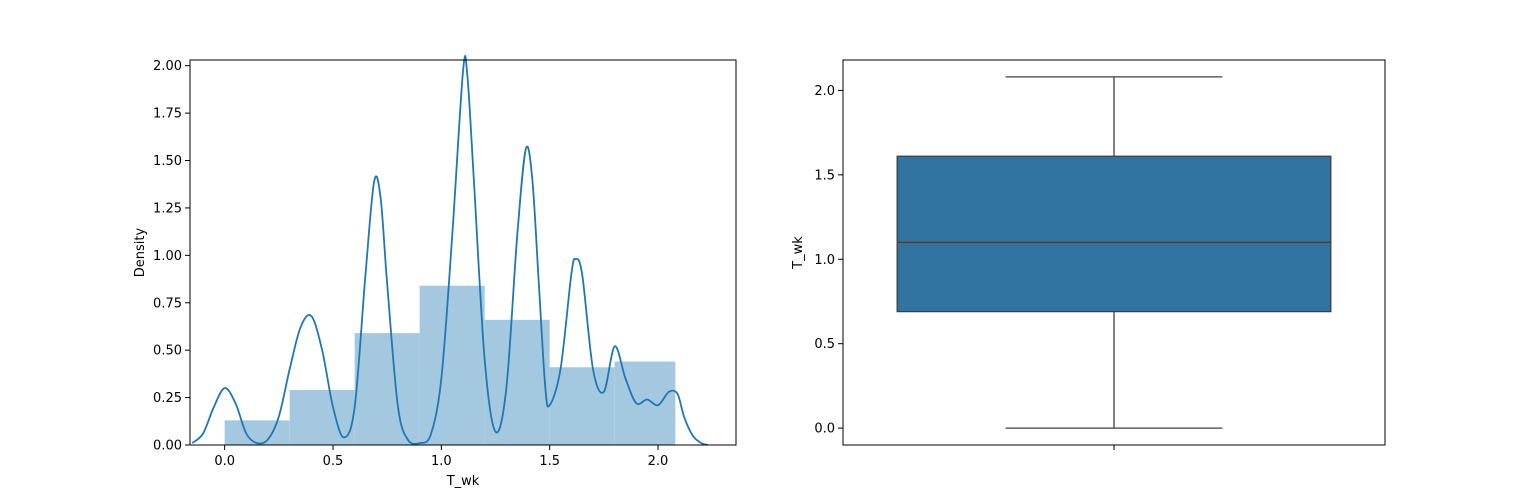 The height and width of the screenshot is (500, 1539). Describe the element at coordinates (167, 446) in the screenshot. I see `histogram-y-tick-label: 0.00` at that location.